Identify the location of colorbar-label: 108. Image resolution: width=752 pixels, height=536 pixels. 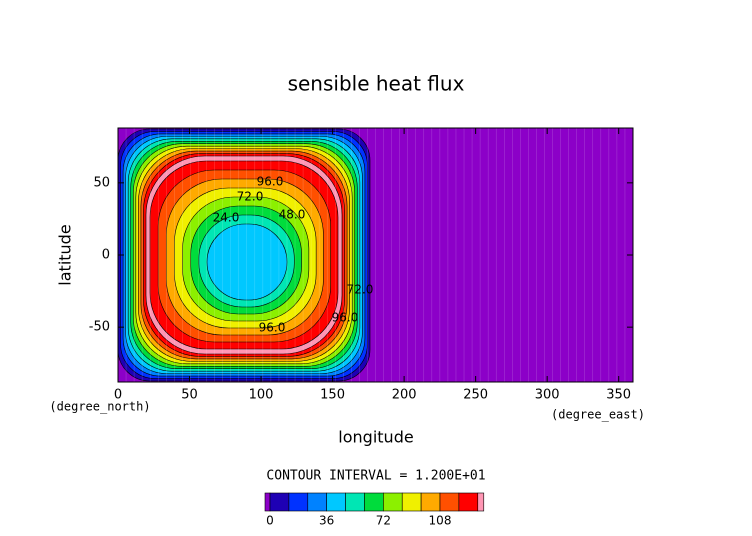
(440, 521).